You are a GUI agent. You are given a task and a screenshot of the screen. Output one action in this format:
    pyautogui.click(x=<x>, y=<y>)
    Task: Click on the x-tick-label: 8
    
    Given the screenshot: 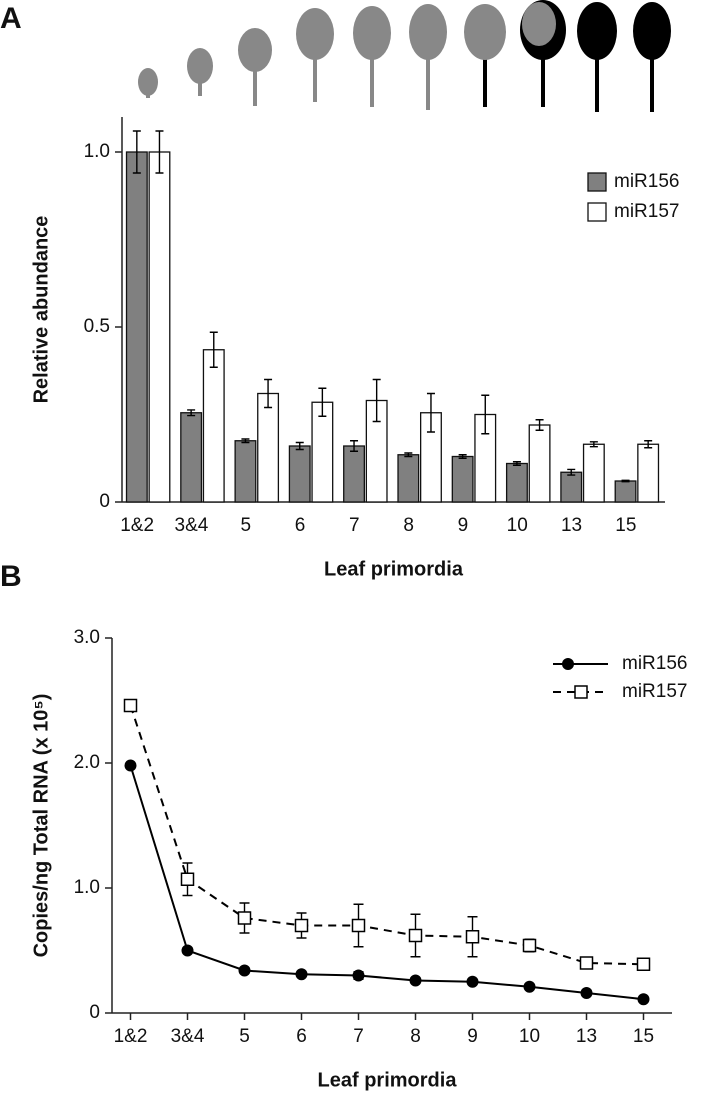 What is the action you would take?
    pyautogui.click(x=408, y=525)
    